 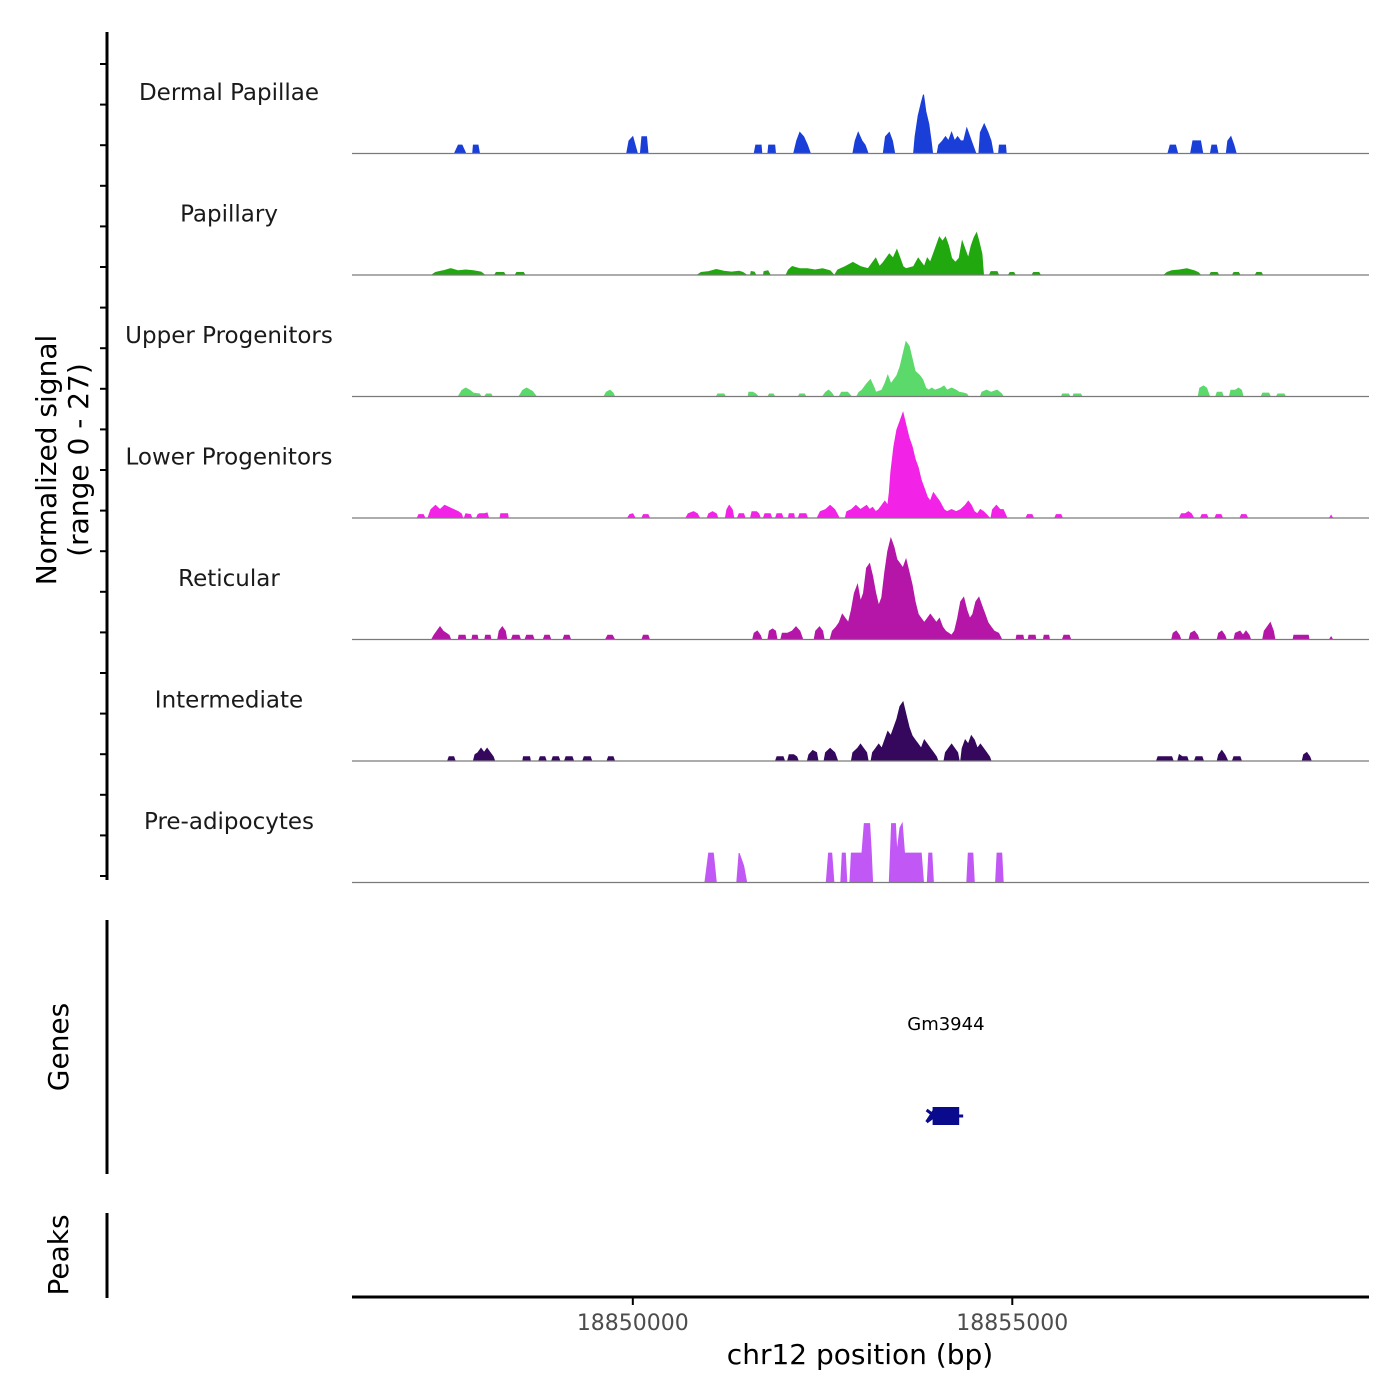 I want to click on y-axis-title: Normalized signal (range 0 - 27), so click(x=62, y=460).